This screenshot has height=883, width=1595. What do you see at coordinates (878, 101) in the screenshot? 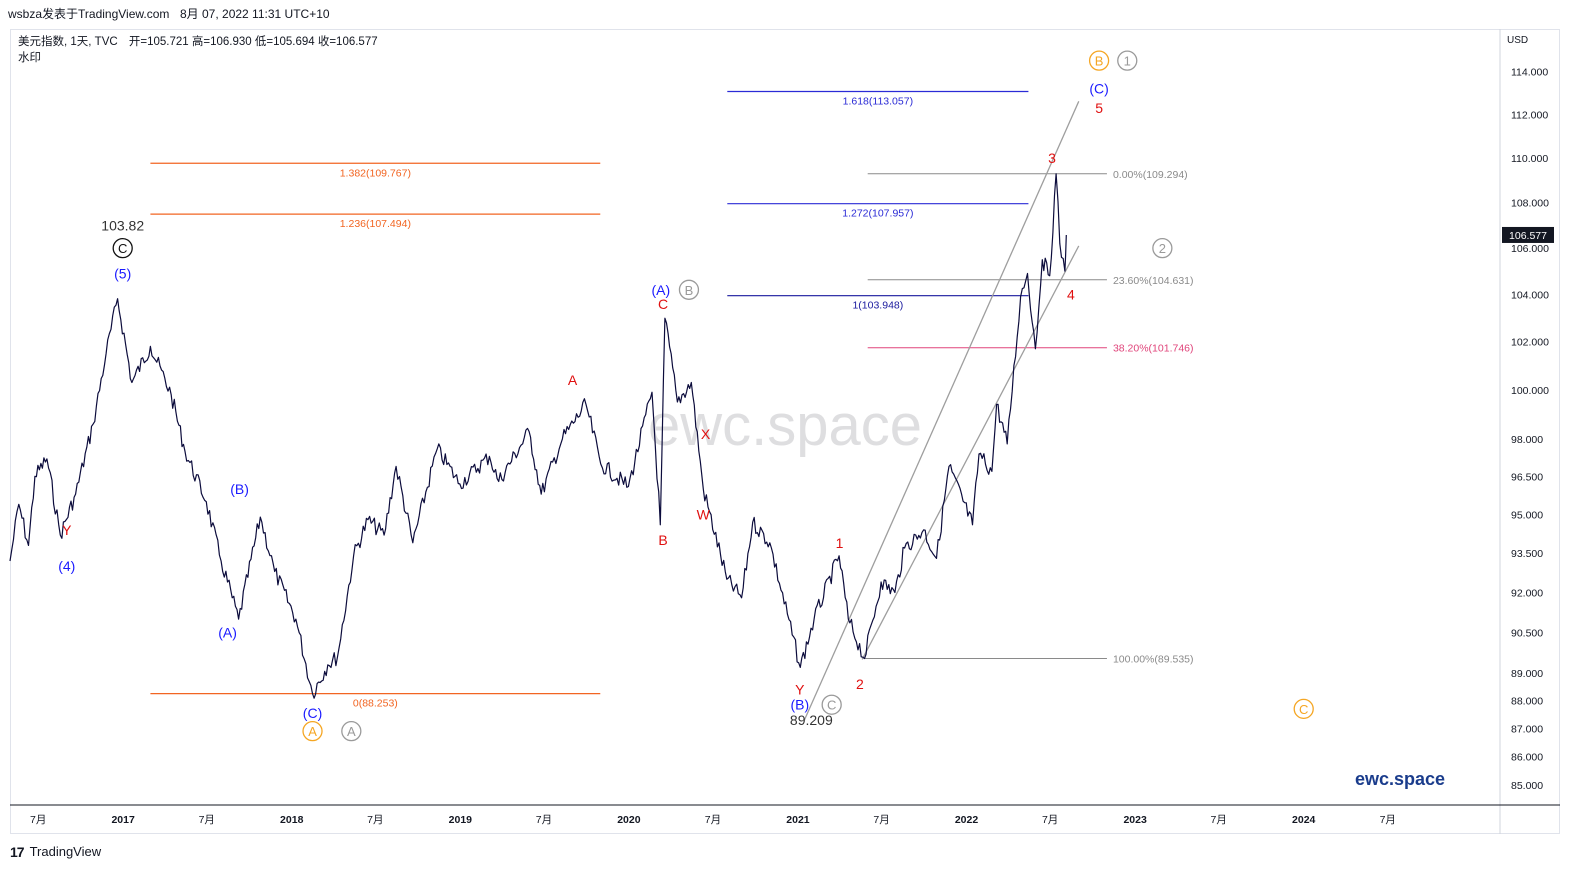
I see `fib-extension-label: 1.618(113.057)` at bounding box center [878, 101].